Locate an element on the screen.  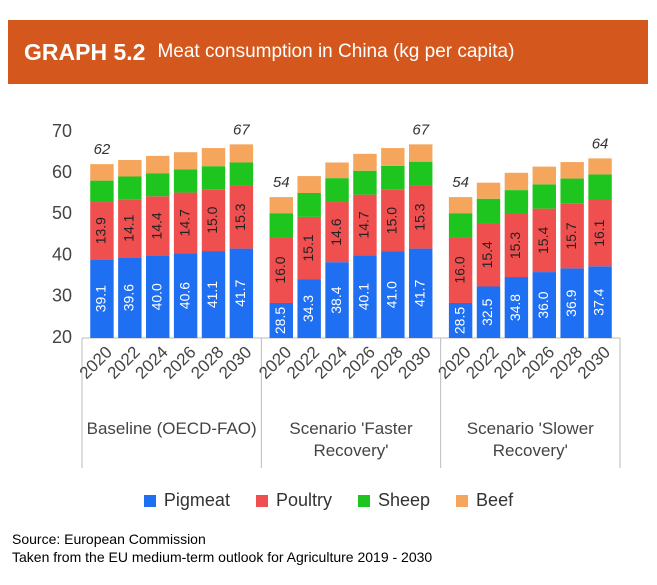
legend-item: Pigmeat is located at coordinates (186, 500).